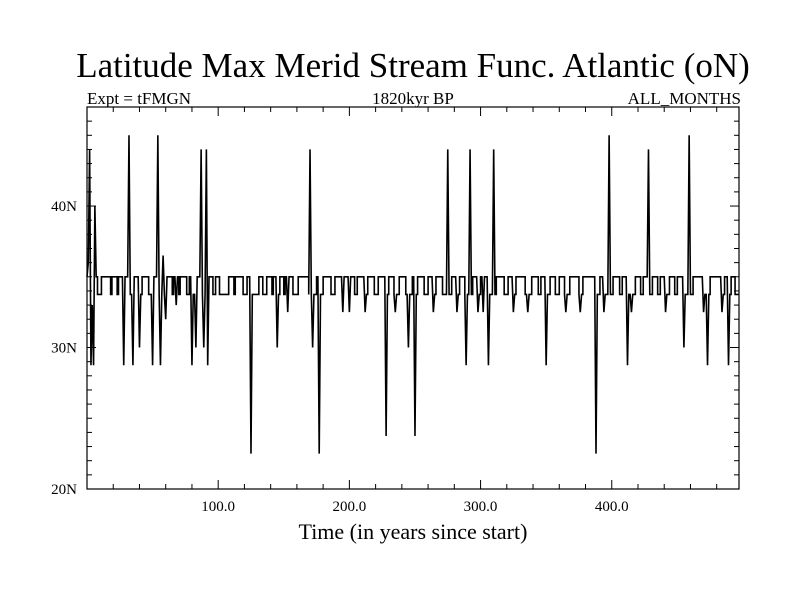  What do you see at coordinates (64, 207) in the screenshot?
I see `y-tick-label: 40N` at bounding box center [64, 207].